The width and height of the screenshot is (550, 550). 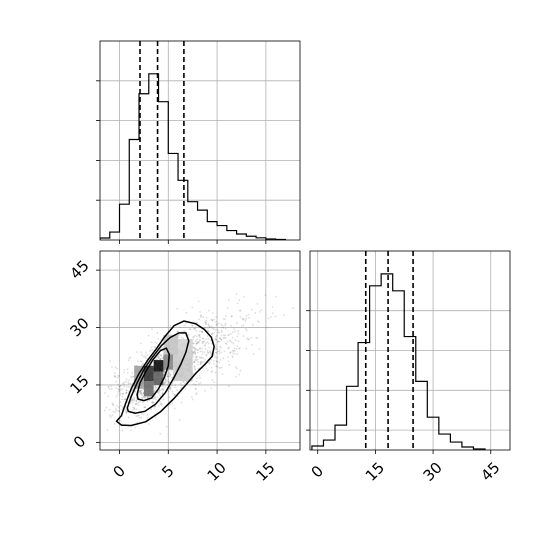 What do you see at coordinates (433, 472) in the screenshot?
I see `x-tick-label: 30` at bounding box center [433, 472].